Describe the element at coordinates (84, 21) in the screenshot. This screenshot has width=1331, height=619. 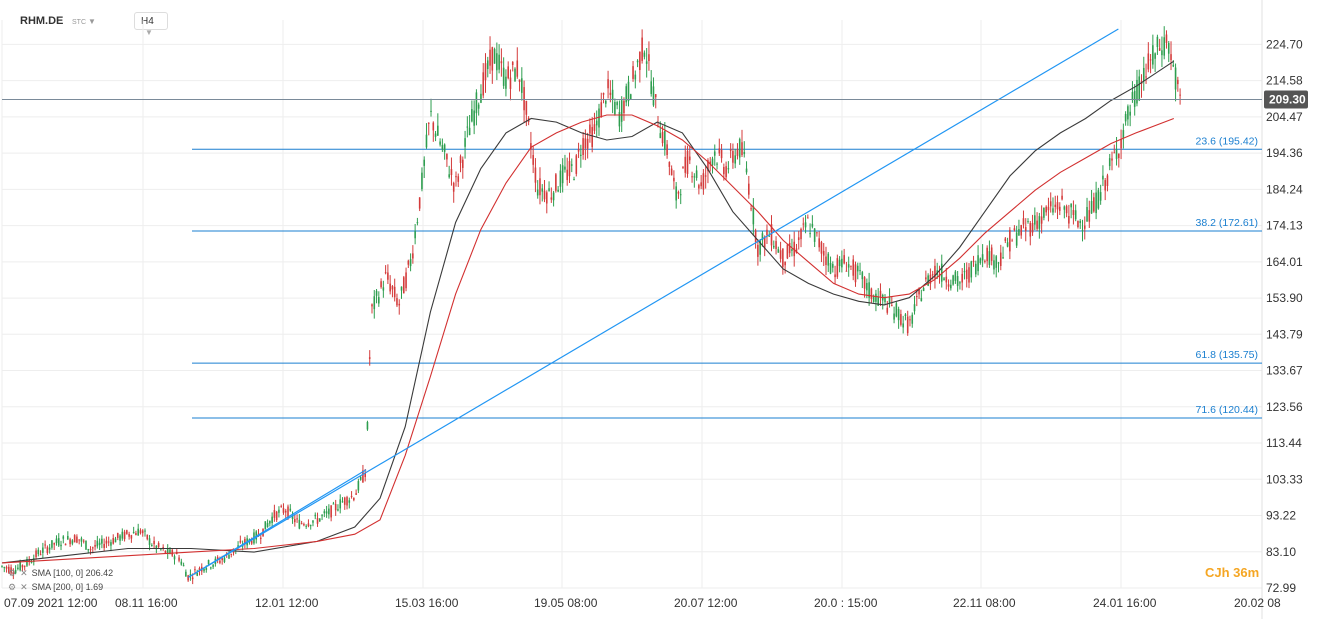
I see `instrument-type-selector: STC ▼` at that location.